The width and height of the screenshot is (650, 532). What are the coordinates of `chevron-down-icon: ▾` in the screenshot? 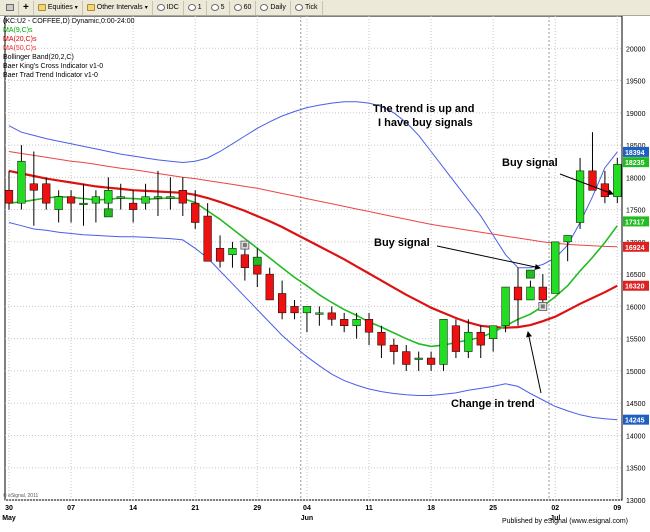 It's located at (76, 8).